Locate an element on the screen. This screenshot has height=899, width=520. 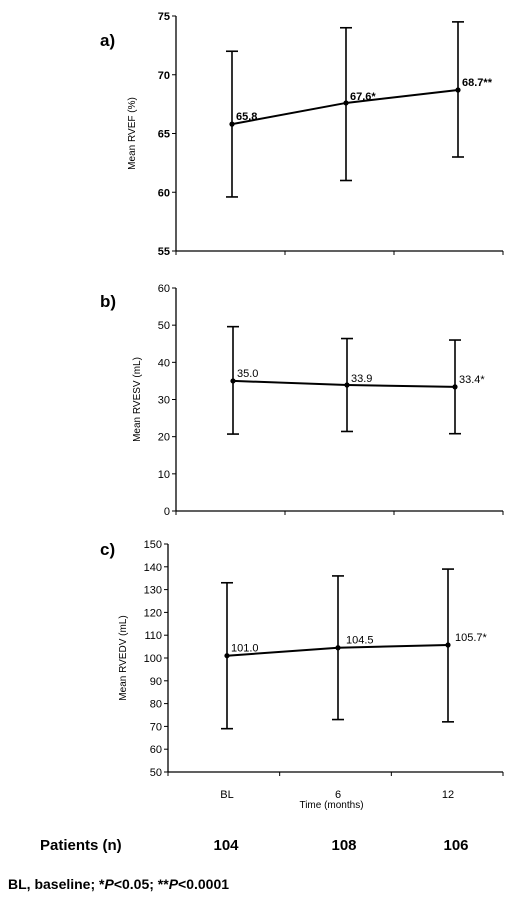
y-tick-label: 90 is located at coordinates (156, 682).